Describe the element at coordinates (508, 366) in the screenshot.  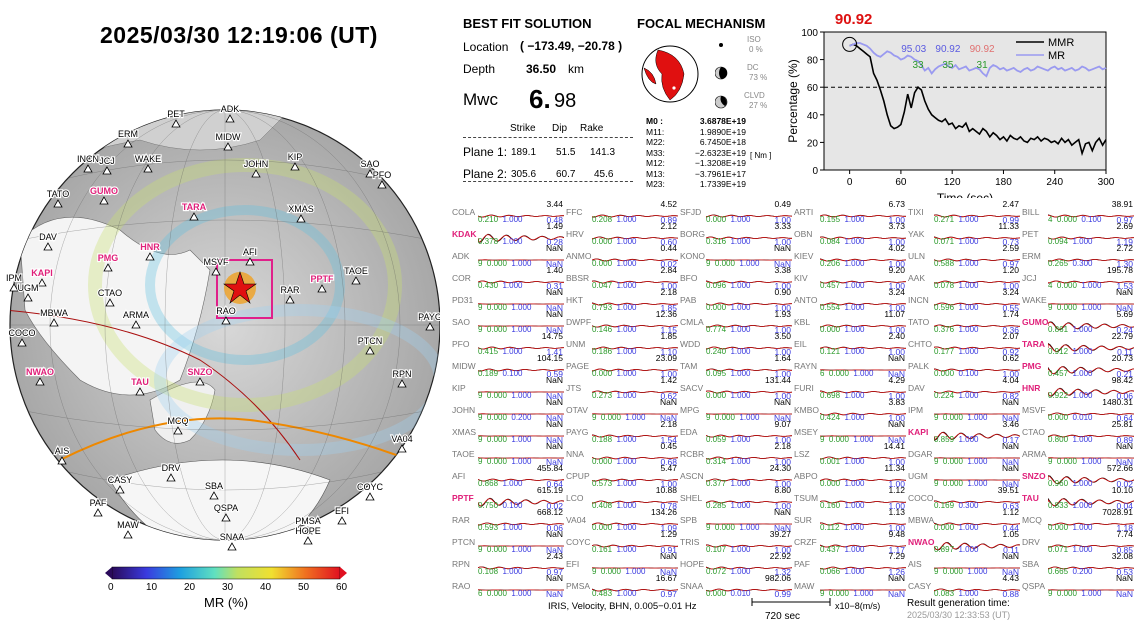
I see `station-cell: MIDW 104.15 0.189 0.100 0.59` at that location.